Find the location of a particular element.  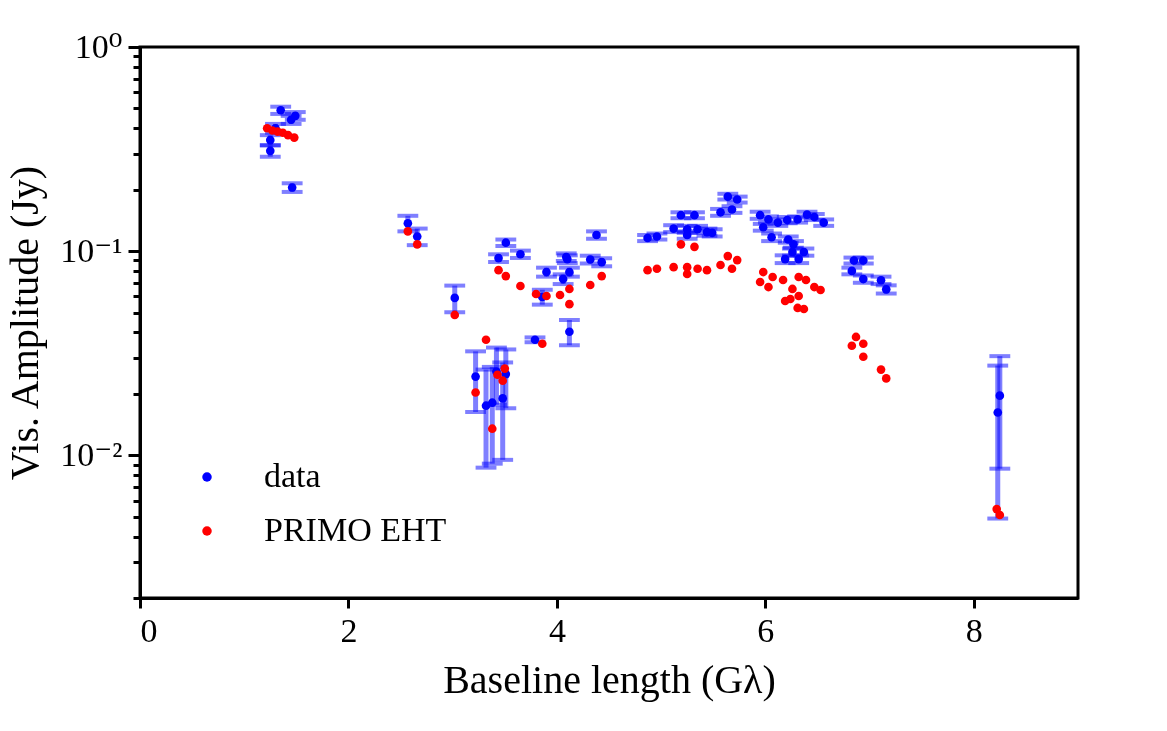

x-tick-label: 6 is located at coordinates (766, 630).